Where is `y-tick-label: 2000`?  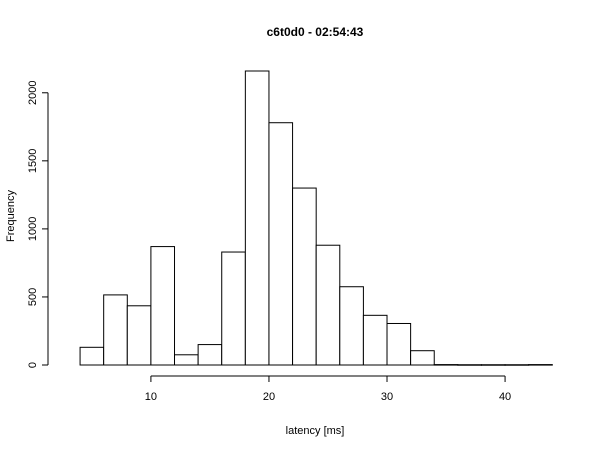
y-tick-label: 2000 is located at coordinates (33, 93).